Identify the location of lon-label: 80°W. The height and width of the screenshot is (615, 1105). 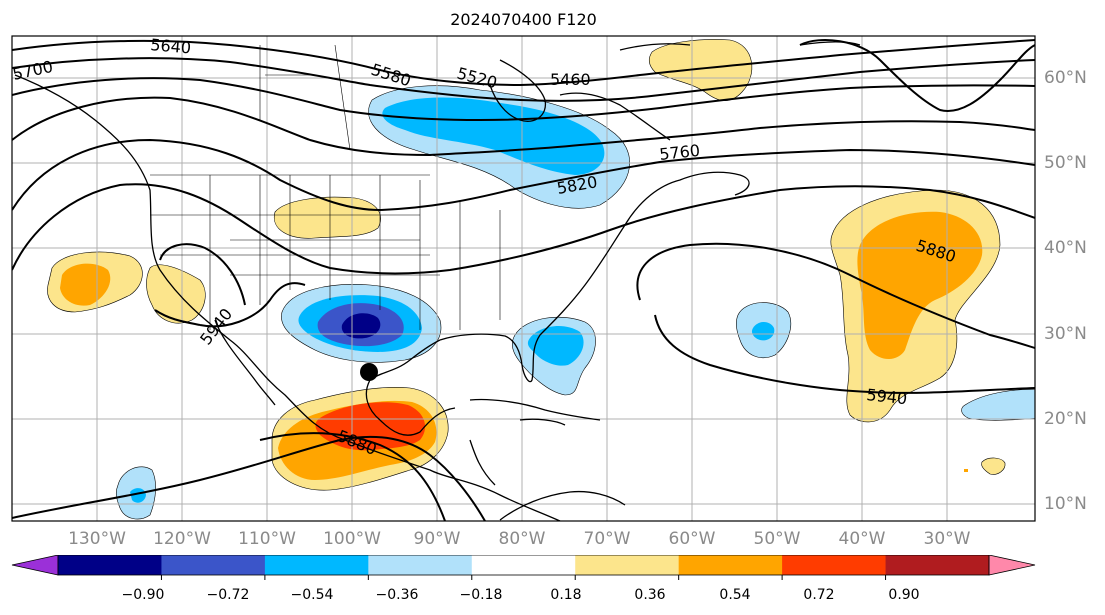
(522, 539).